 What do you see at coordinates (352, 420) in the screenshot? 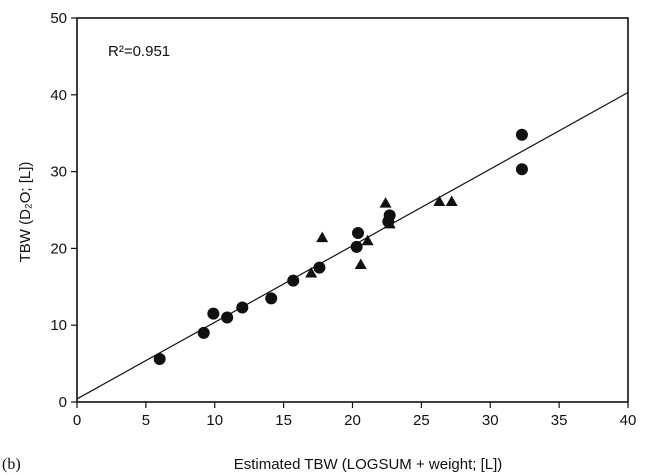
I see `x-tick-label: 20` at bounding box center [352, 420].